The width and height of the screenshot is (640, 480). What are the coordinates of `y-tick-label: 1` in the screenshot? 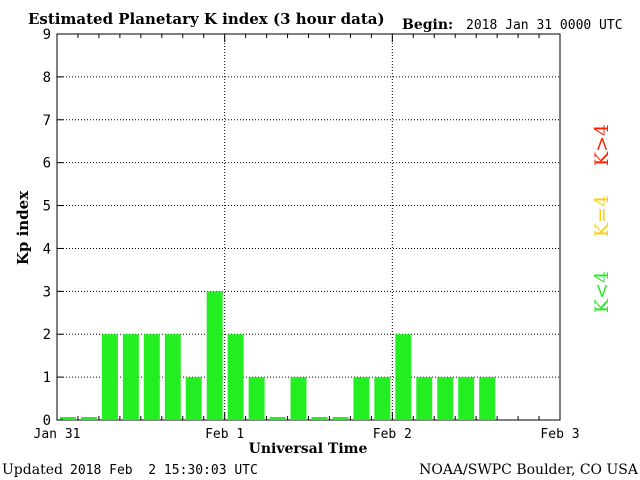 It's located at (47, 378).